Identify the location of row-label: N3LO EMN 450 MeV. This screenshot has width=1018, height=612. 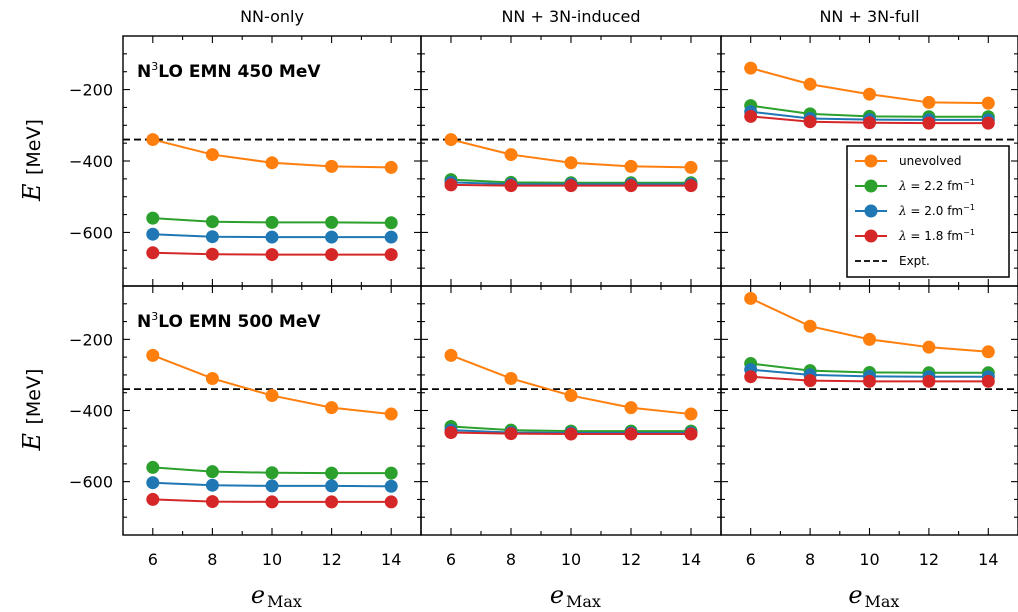
(229, 71).